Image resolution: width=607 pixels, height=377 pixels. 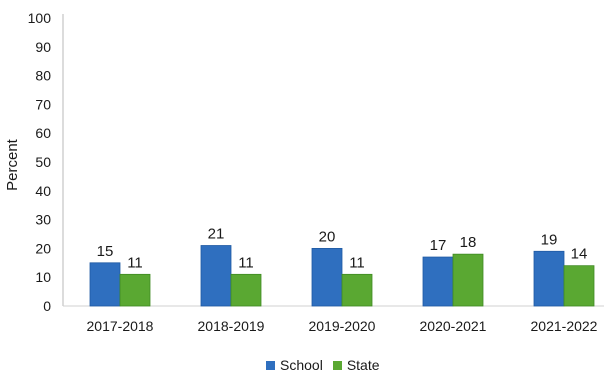 I want to click on bar-value-label: 14, so click(x=579, y=254).